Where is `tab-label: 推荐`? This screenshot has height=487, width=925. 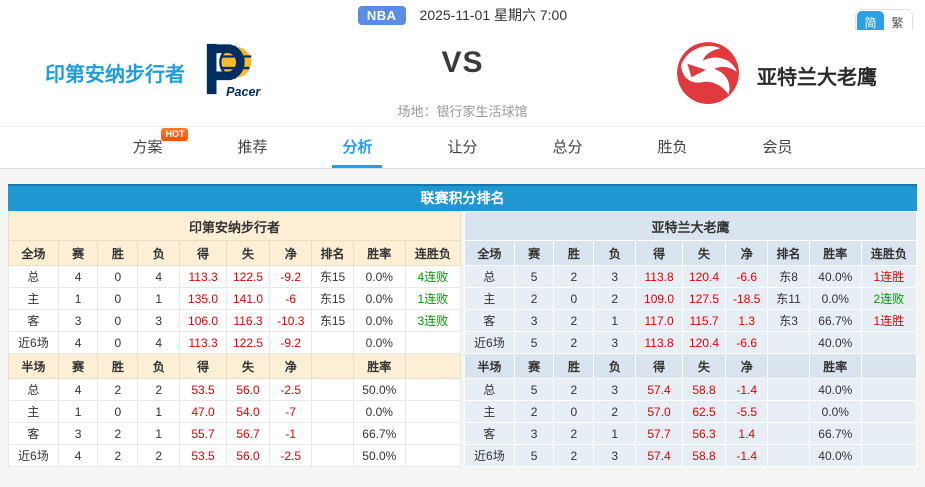 tab-label: 推荐 is located at coordinates (252, 147).